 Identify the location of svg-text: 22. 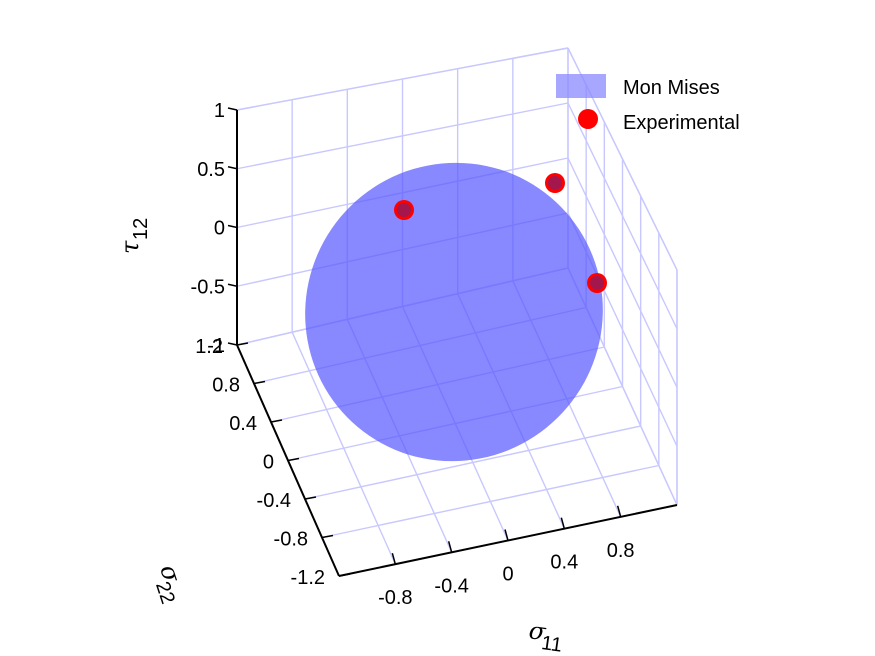
(165, 593).